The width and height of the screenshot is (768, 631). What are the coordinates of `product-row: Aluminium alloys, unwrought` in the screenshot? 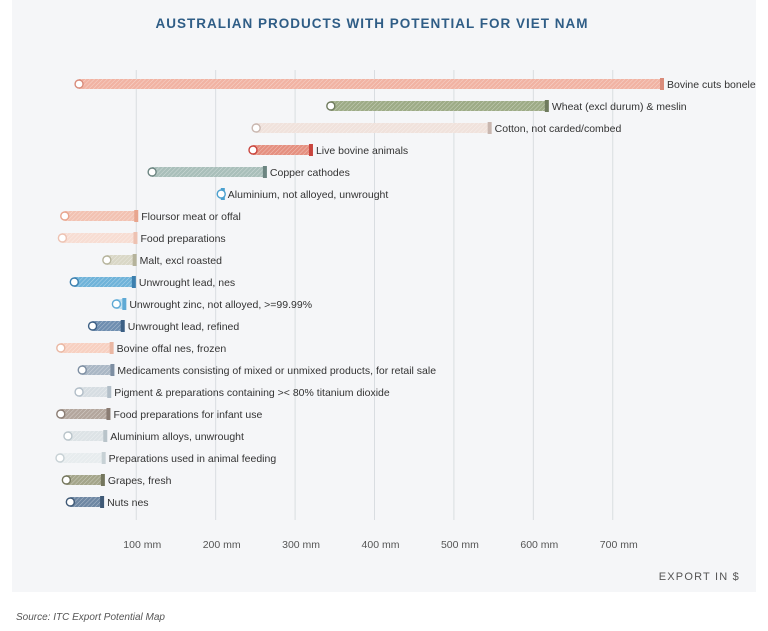 It's located at (153, 436).